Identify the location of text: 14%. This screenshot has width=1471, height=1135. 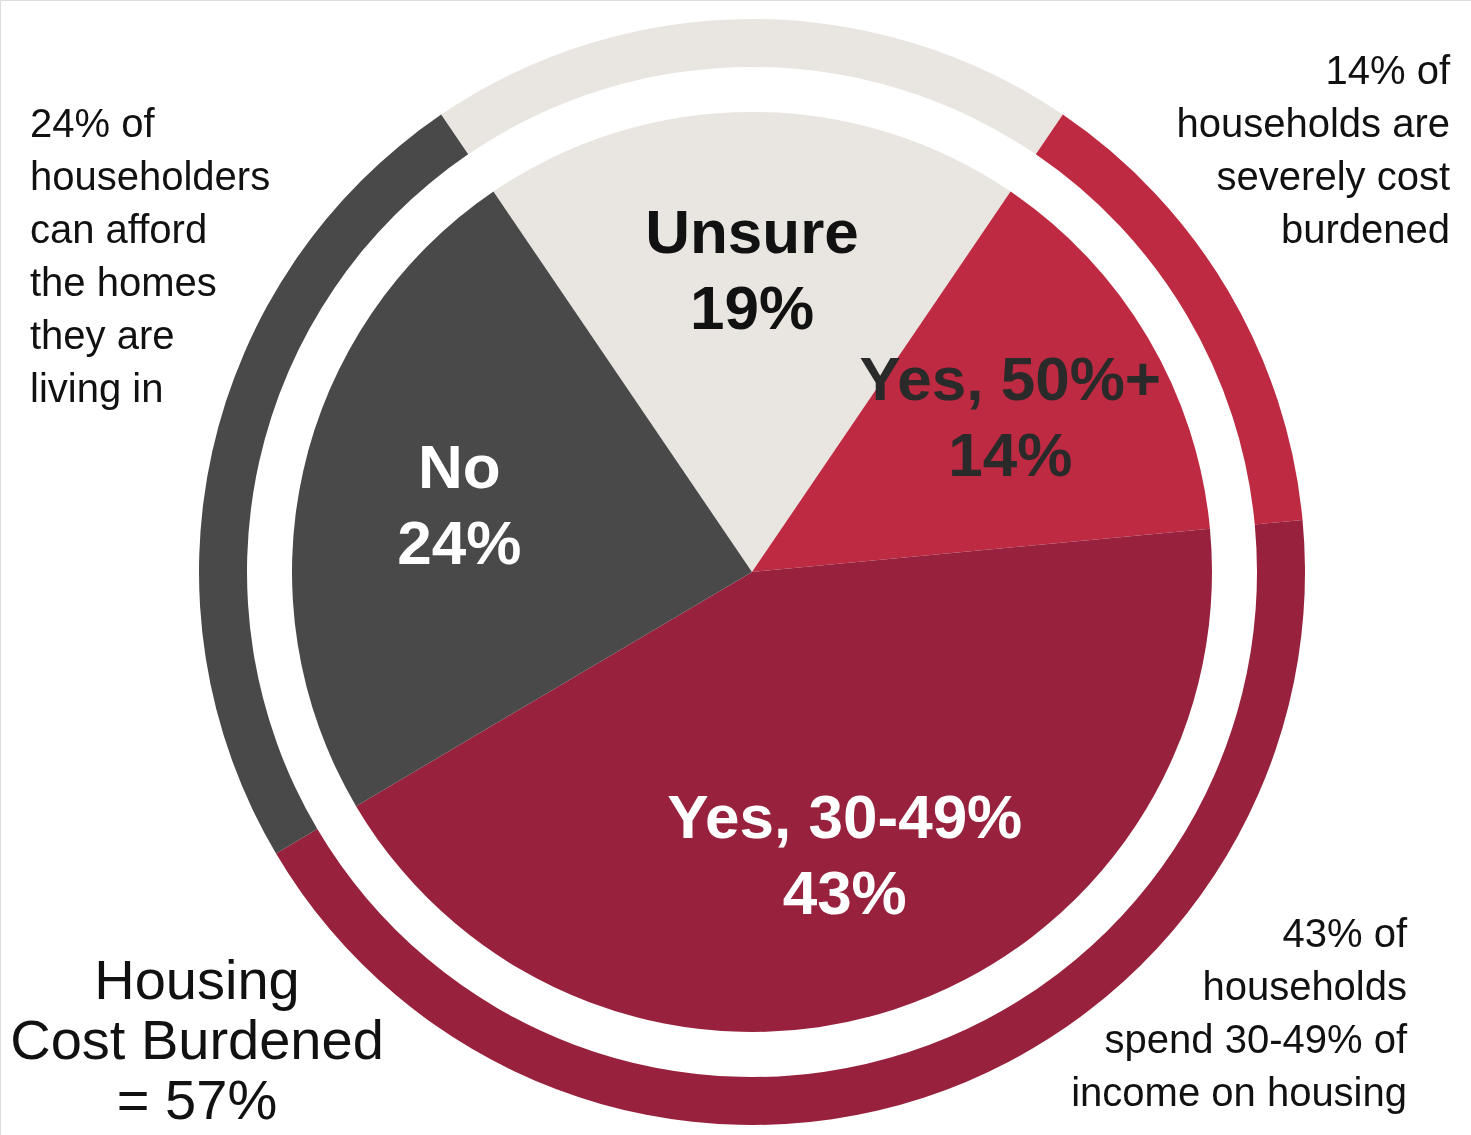
(1010, 455).